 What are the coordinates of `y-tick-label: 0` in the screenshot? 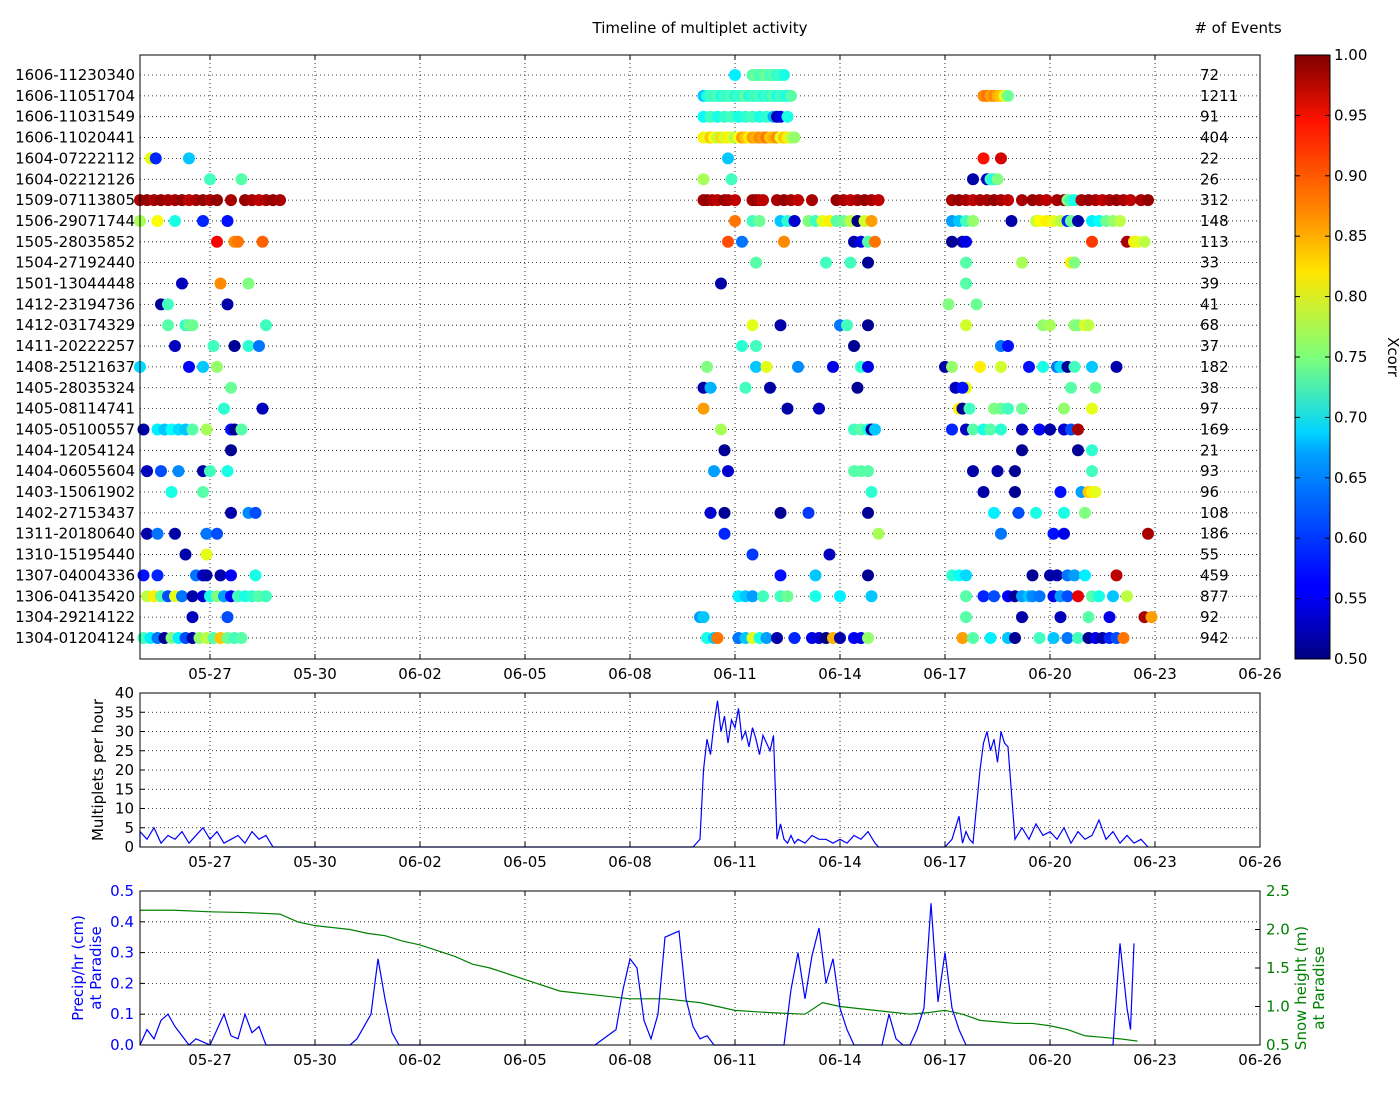 It's located at (129, 847).